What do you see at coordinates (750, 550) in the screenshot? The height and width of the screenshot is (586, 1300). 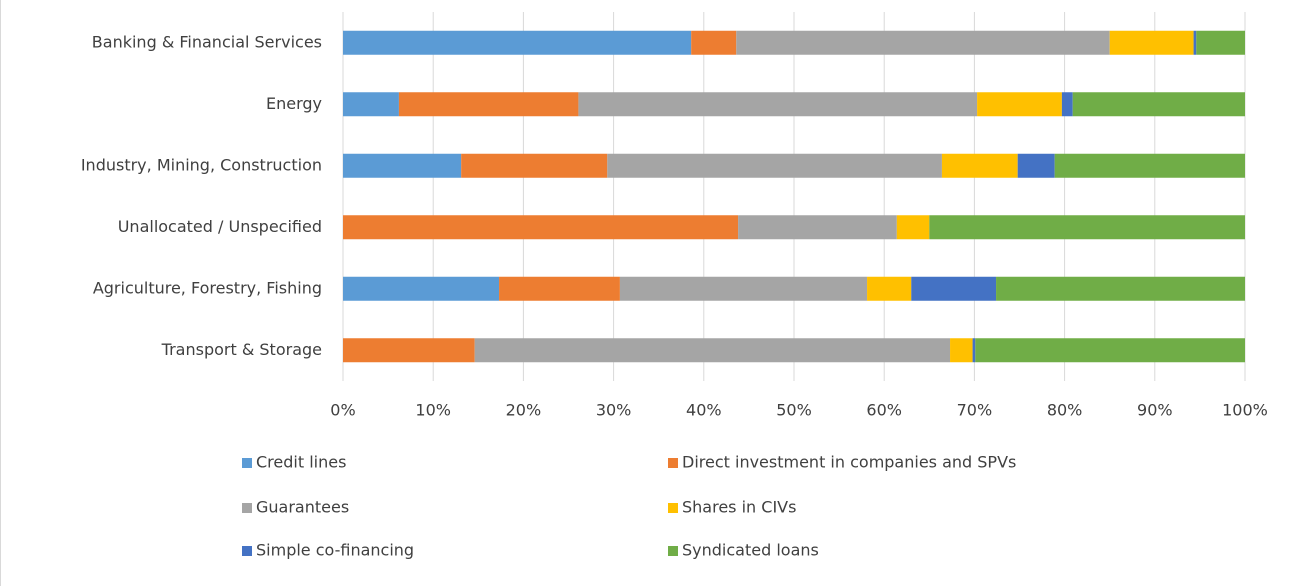 I see `legend-label: Syndicated loans` at bounding box center [750, 550].